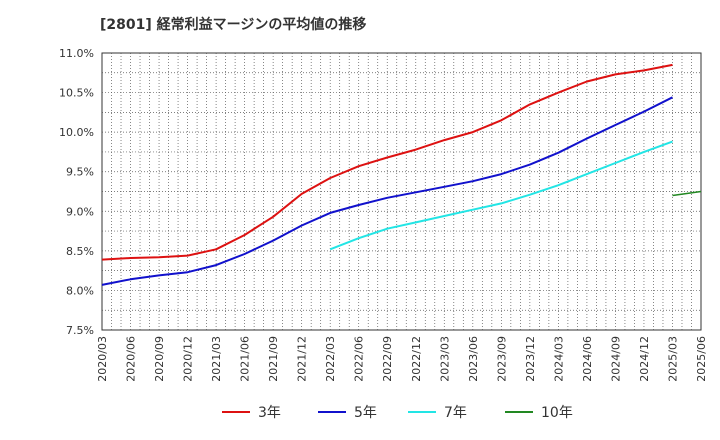 The height and width of the screenshot is (440, 720). Describe the element at coordinates (76, 93) in the screenshot. I see `y-tick-label: 10.5%` at that location.